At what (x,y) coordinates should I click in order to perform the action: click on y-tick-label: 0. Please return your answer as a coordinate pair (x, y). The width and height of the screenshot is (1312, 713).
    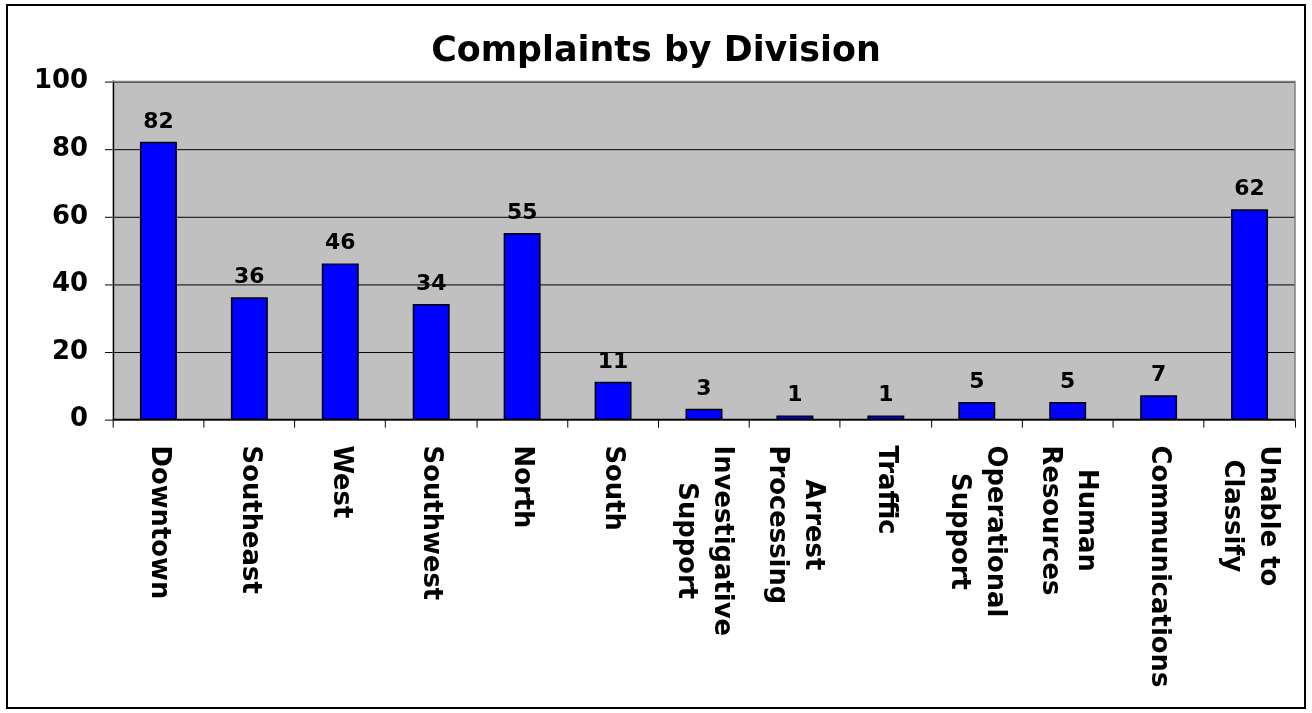
    Looking at the image, I should click on (79, 417).